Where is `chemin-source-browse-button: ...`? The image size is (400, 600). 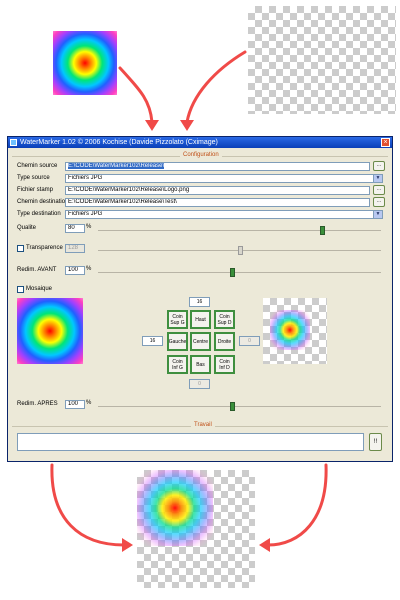 chemin-source-browse-button: ... is located at coordinates (379, 166).